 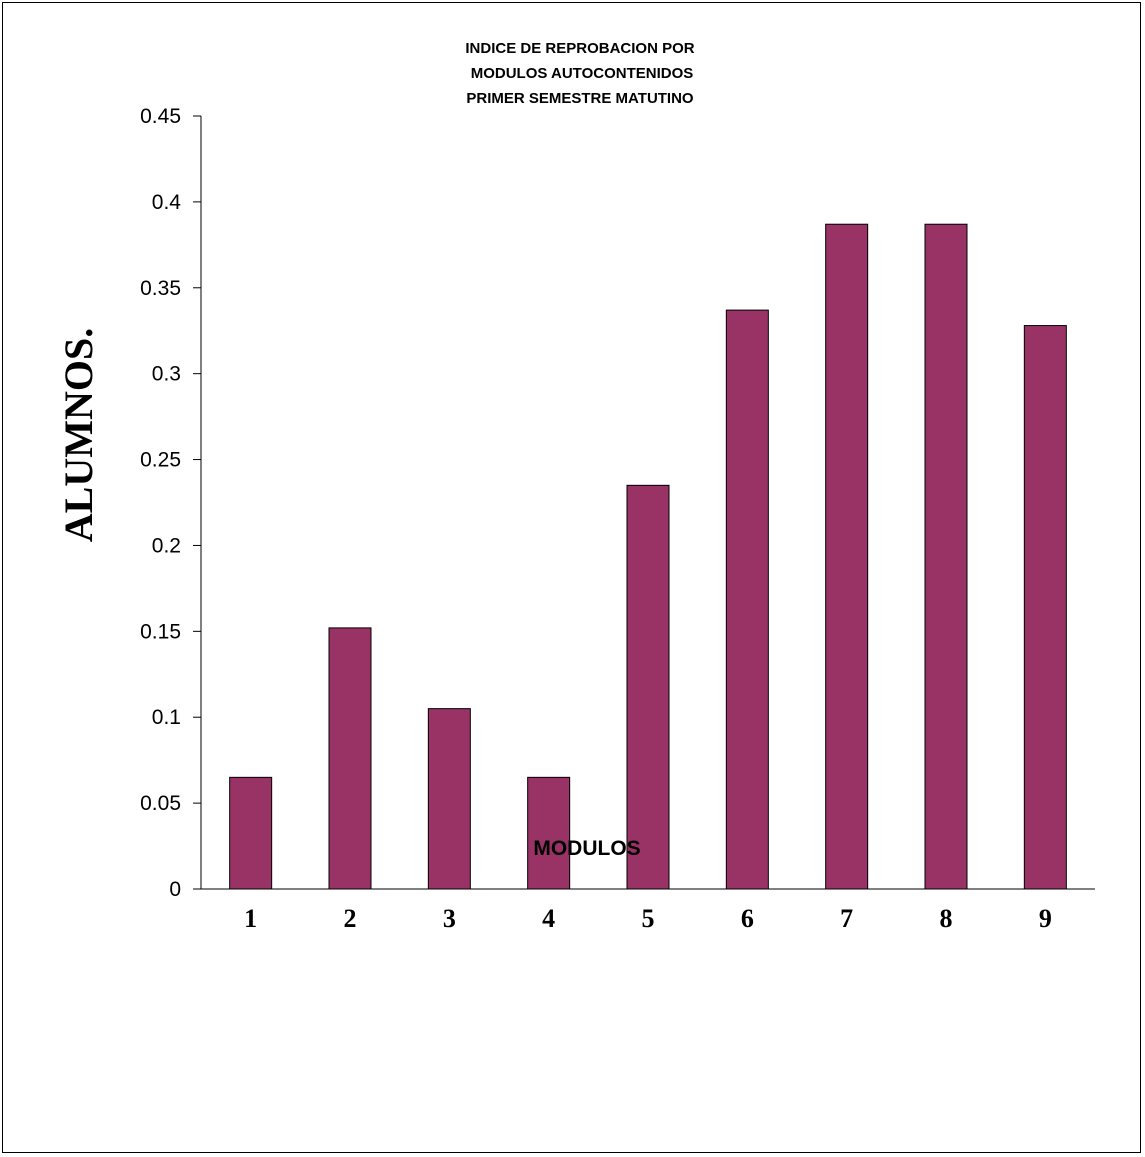 What do you see at coordinates (579, 48) in the screenshot?
I see `chart-title-line-1: INDICE DE REPROBACION POR` at bounding box center [579, 48].